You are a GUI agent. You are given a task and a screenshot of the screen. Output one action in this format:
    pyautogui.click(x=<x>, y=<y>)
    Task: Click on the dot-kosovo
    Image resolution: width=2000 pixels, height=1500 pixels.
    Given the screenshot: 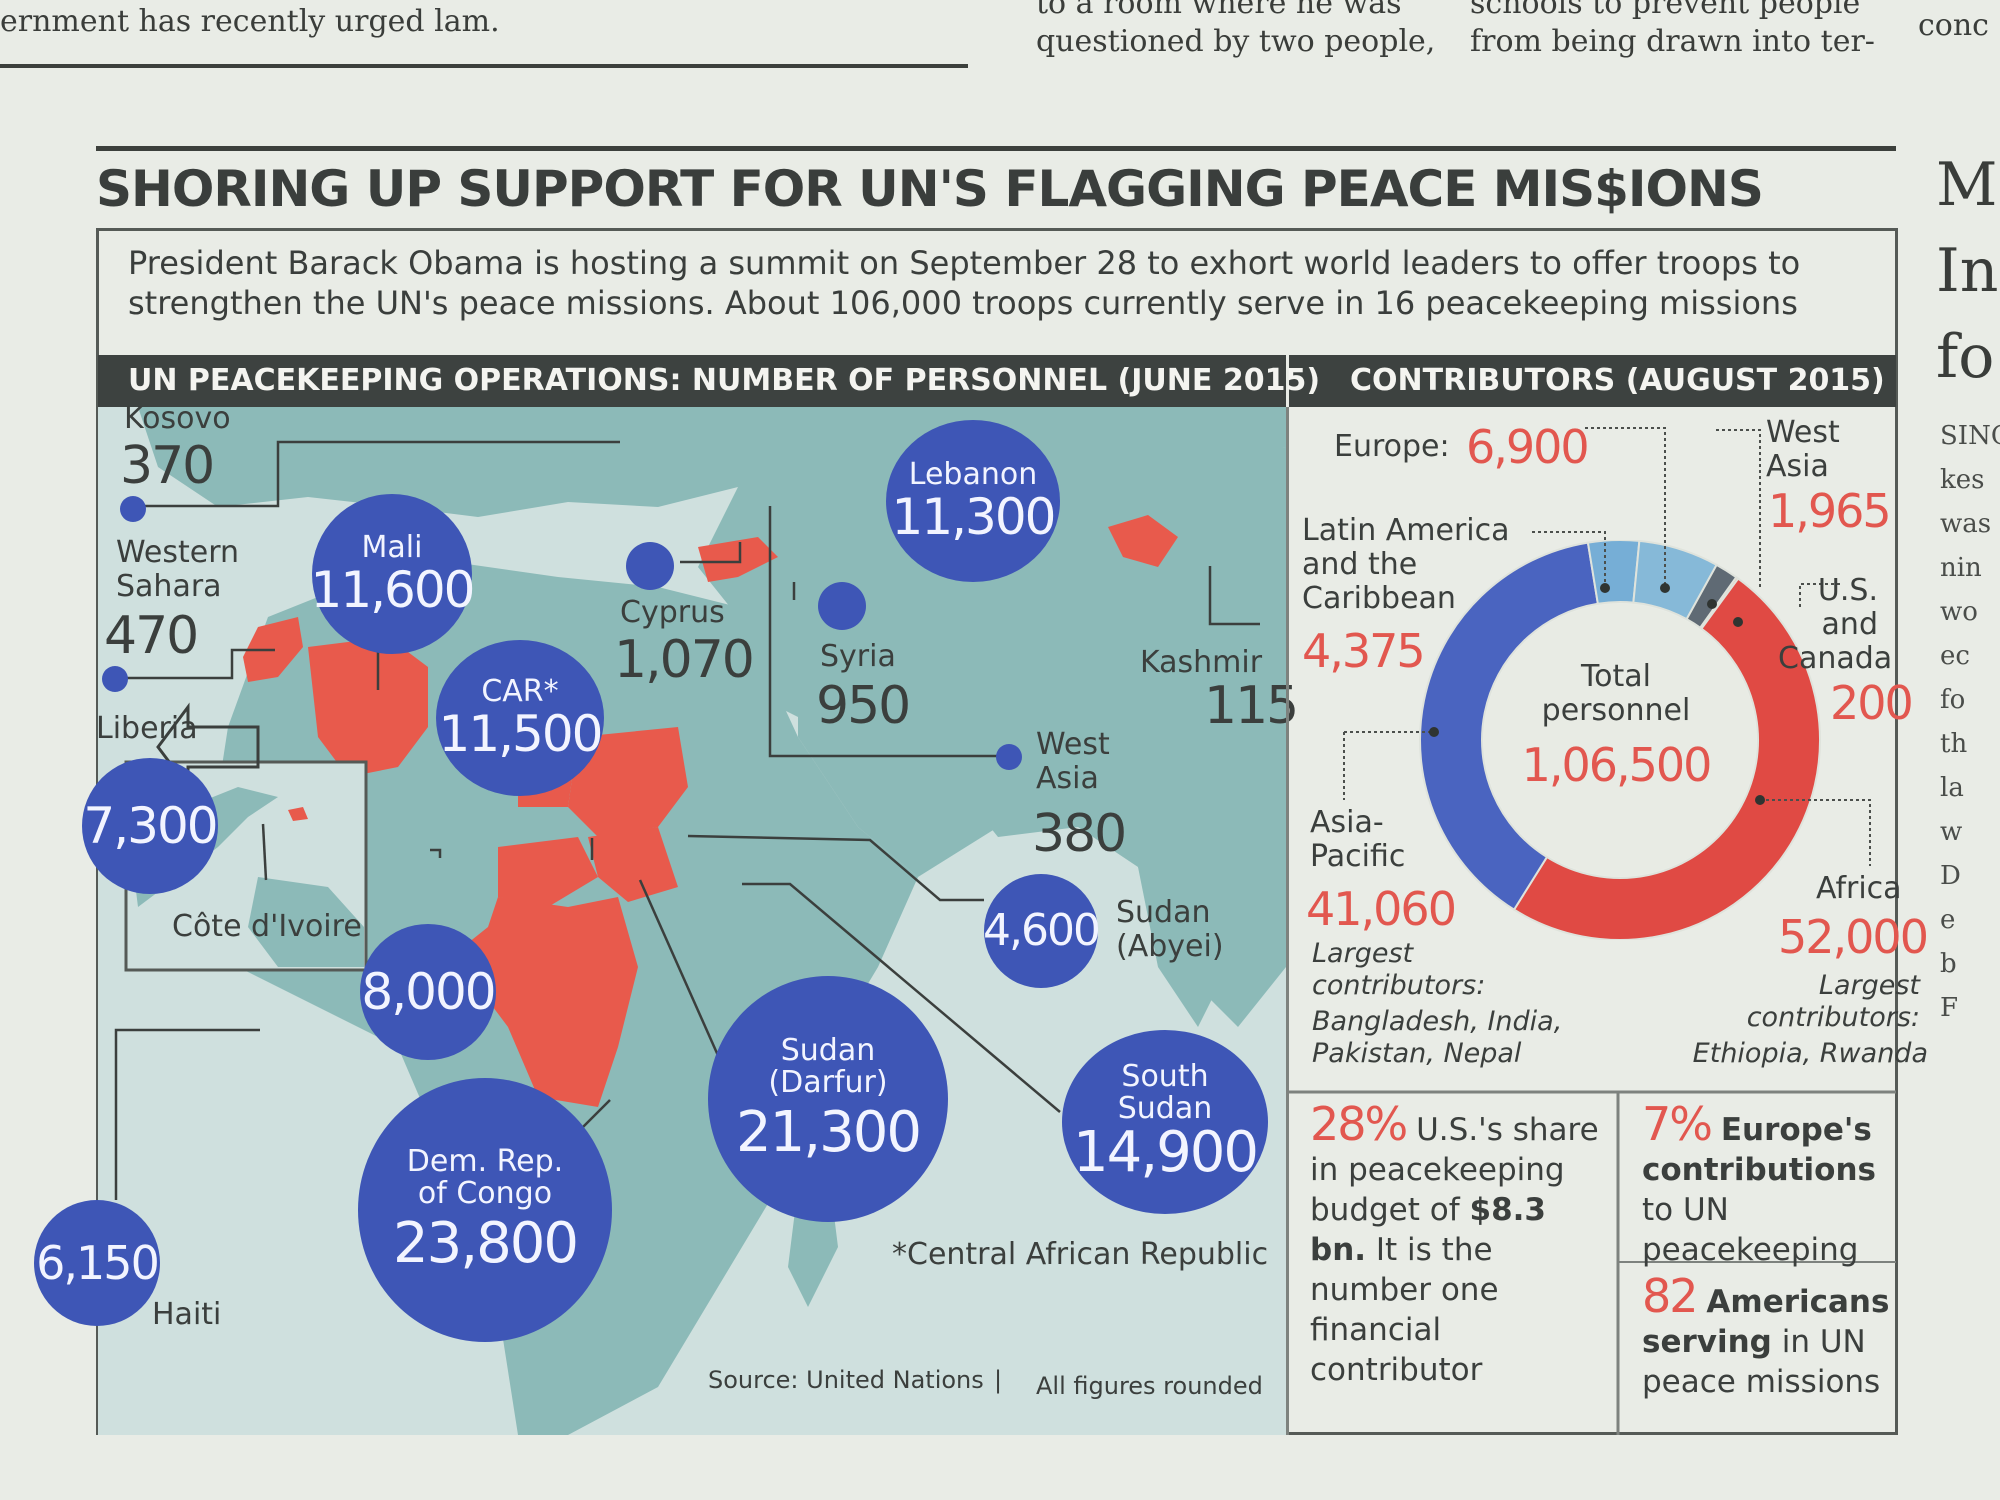 What is the action you would take?
    pyautogui.click(x=133, y=509)
    